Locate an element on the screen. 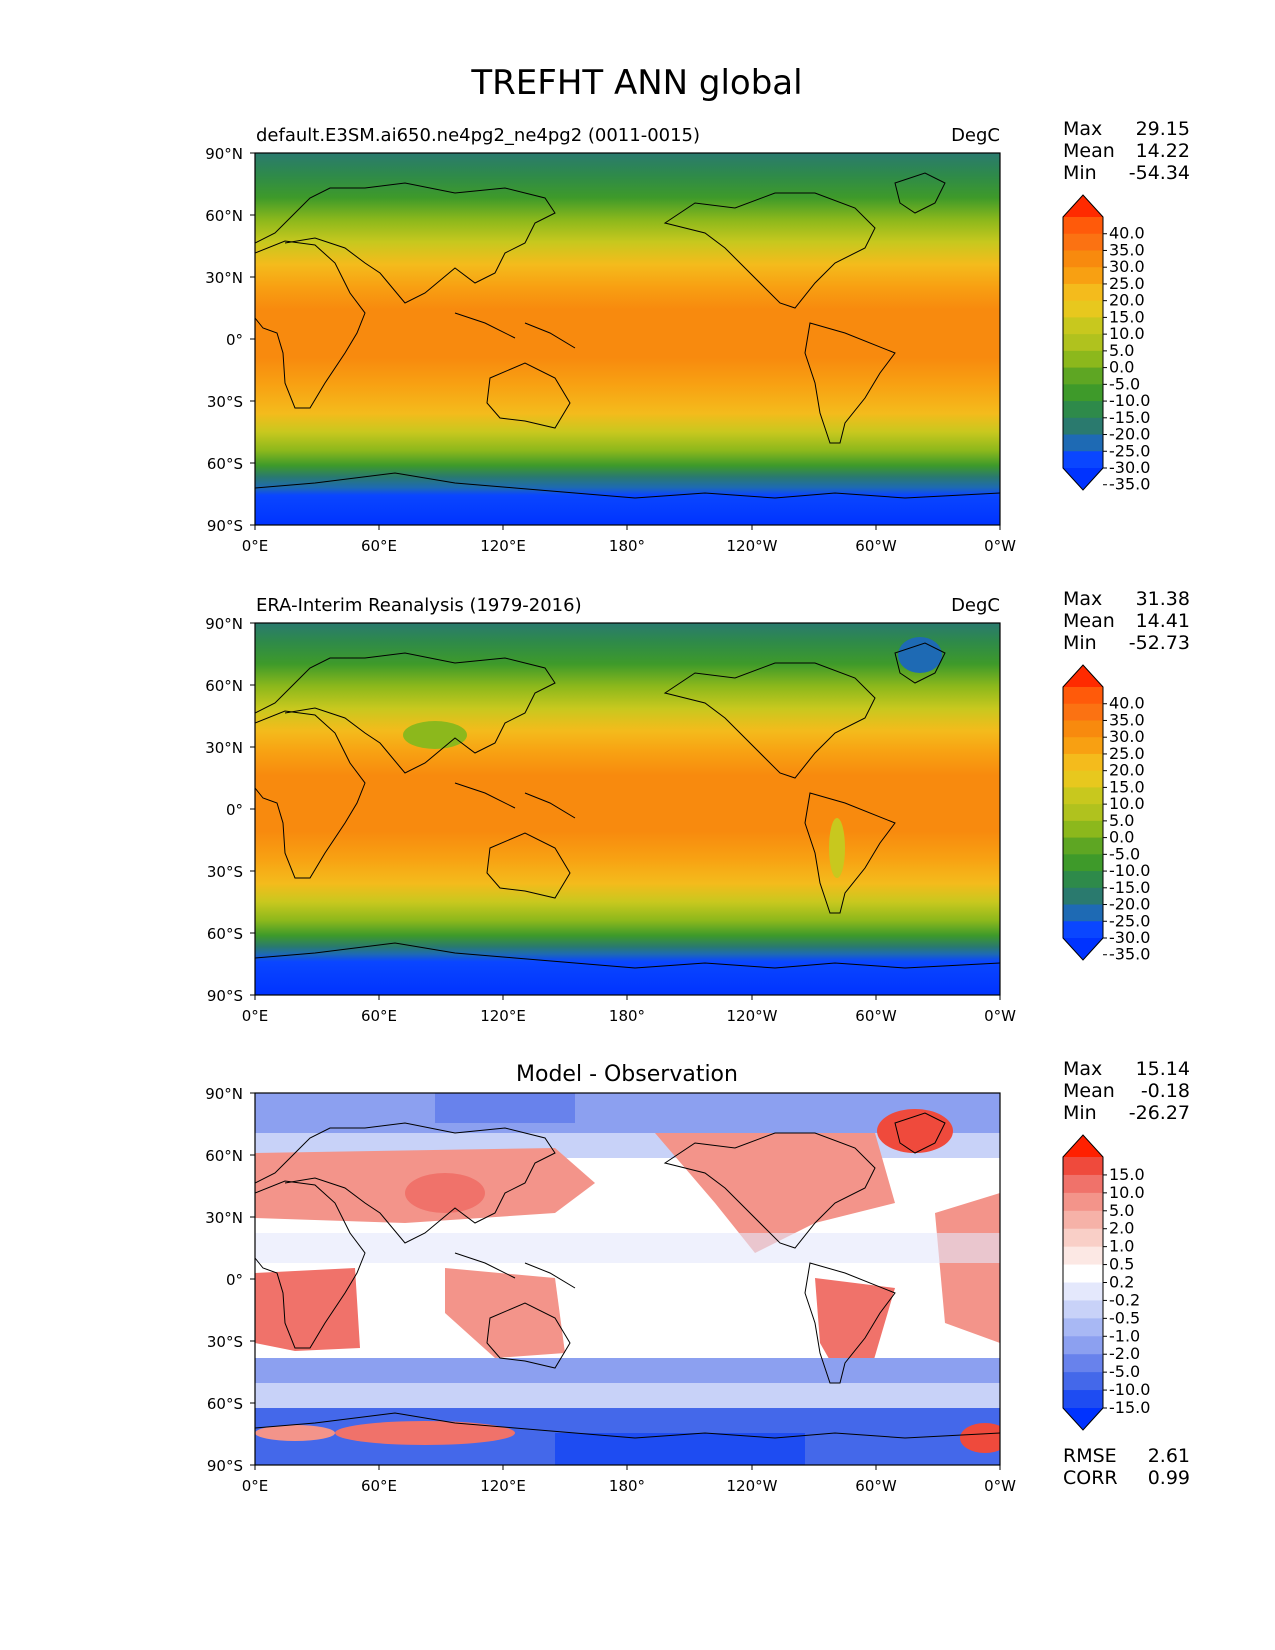 This screenshot has height=1650, width=1275. stat-value: -52.73 is located at coordinates (1159, 643).